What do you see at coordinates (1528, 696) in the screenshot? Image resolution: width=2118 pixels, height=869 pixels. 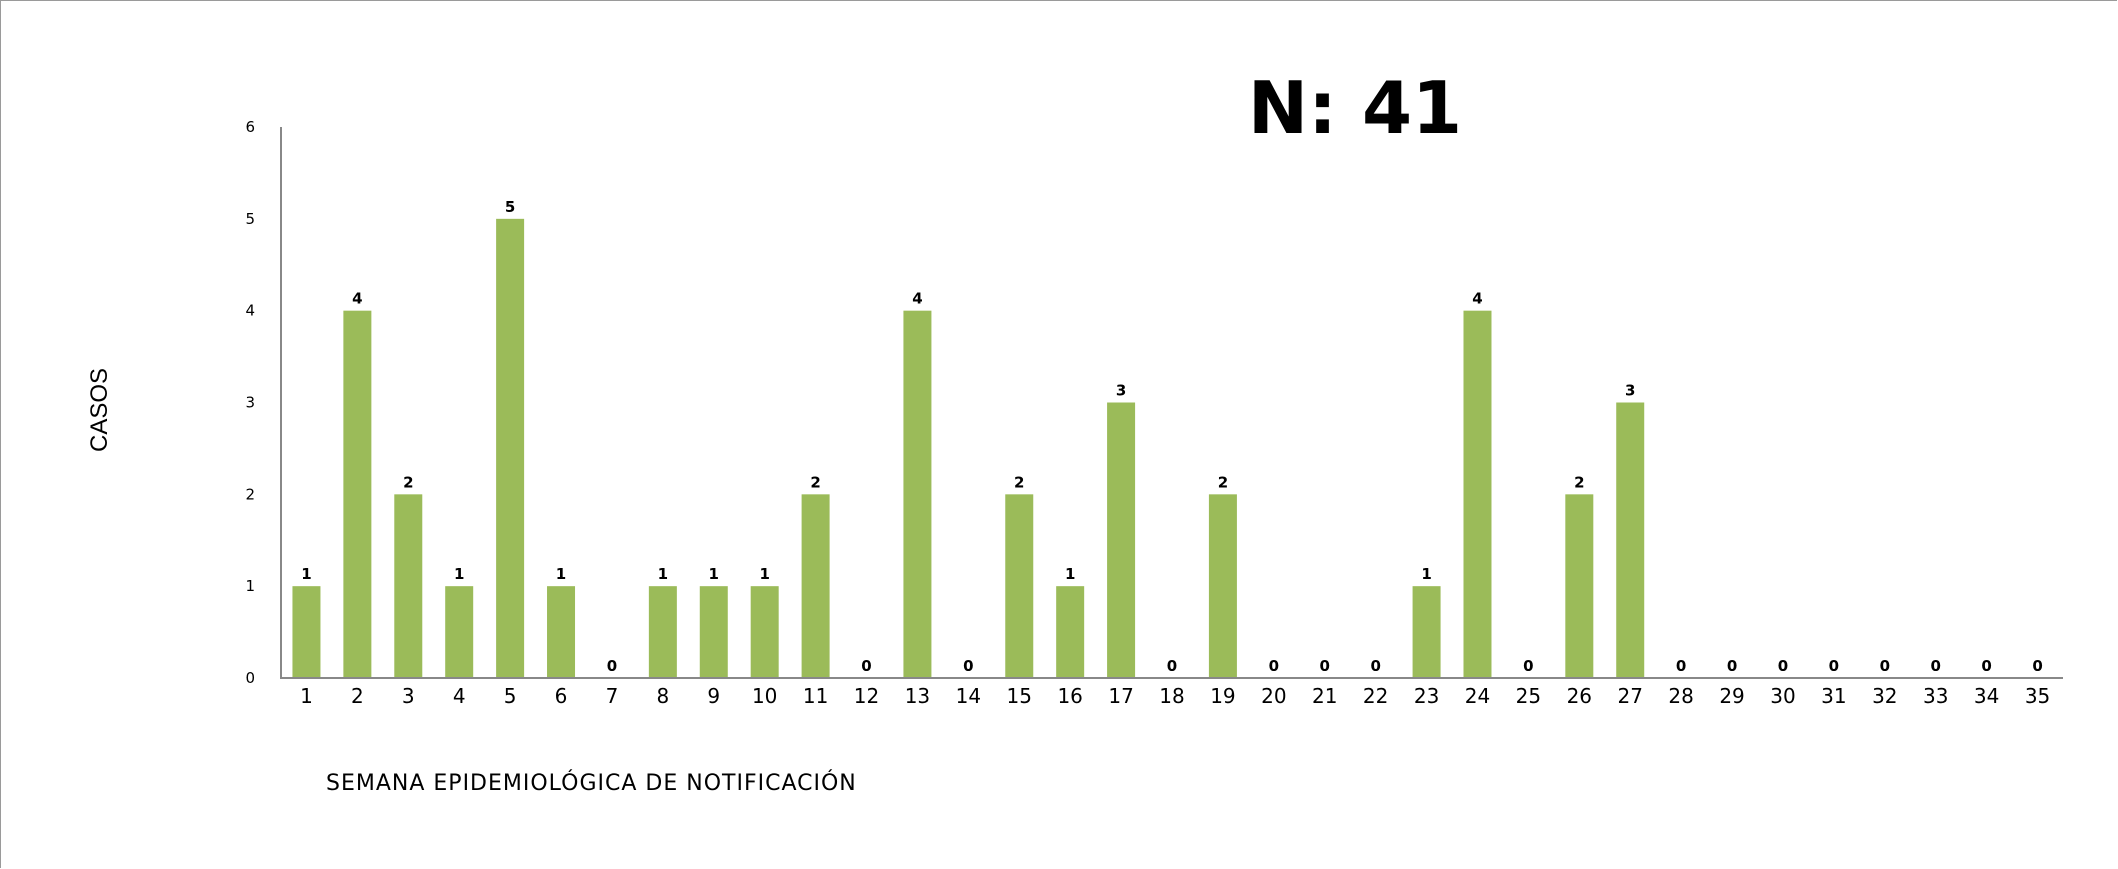 I see `x-tick-label: 25` at bounding box center [1528, 696].